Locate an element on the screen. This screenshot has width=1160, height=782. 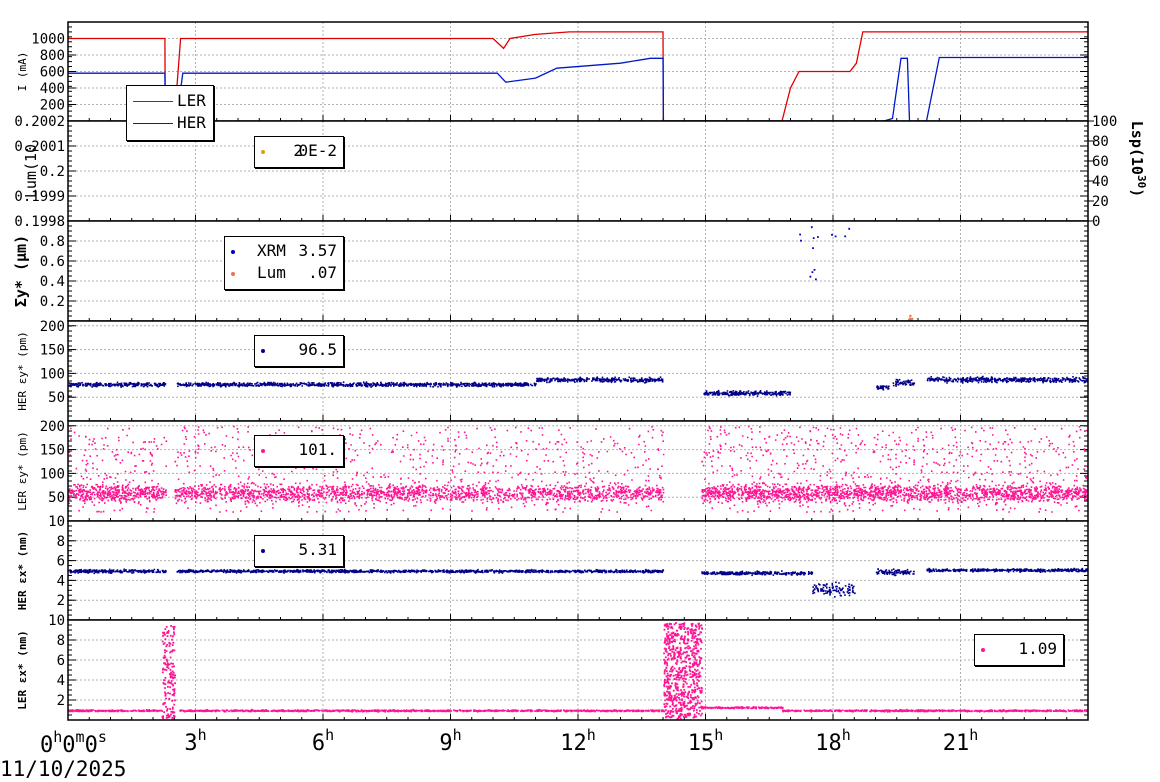
y-tick-label: 0.1999 is located at coordinates (39, 197).